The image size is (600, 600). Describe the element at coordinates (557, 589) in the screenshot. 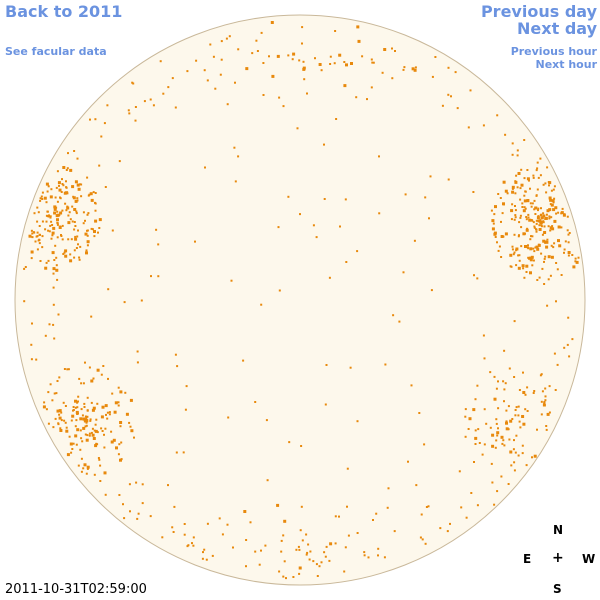

I see `compass-south-label: S` at that location.